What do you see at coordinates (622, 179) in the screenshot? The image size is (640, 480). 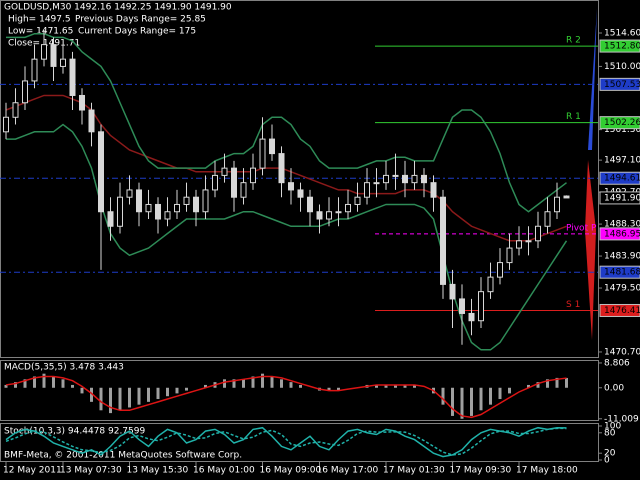 I see `price-tag-label: 1494.61` at bounding box center [622, 179].